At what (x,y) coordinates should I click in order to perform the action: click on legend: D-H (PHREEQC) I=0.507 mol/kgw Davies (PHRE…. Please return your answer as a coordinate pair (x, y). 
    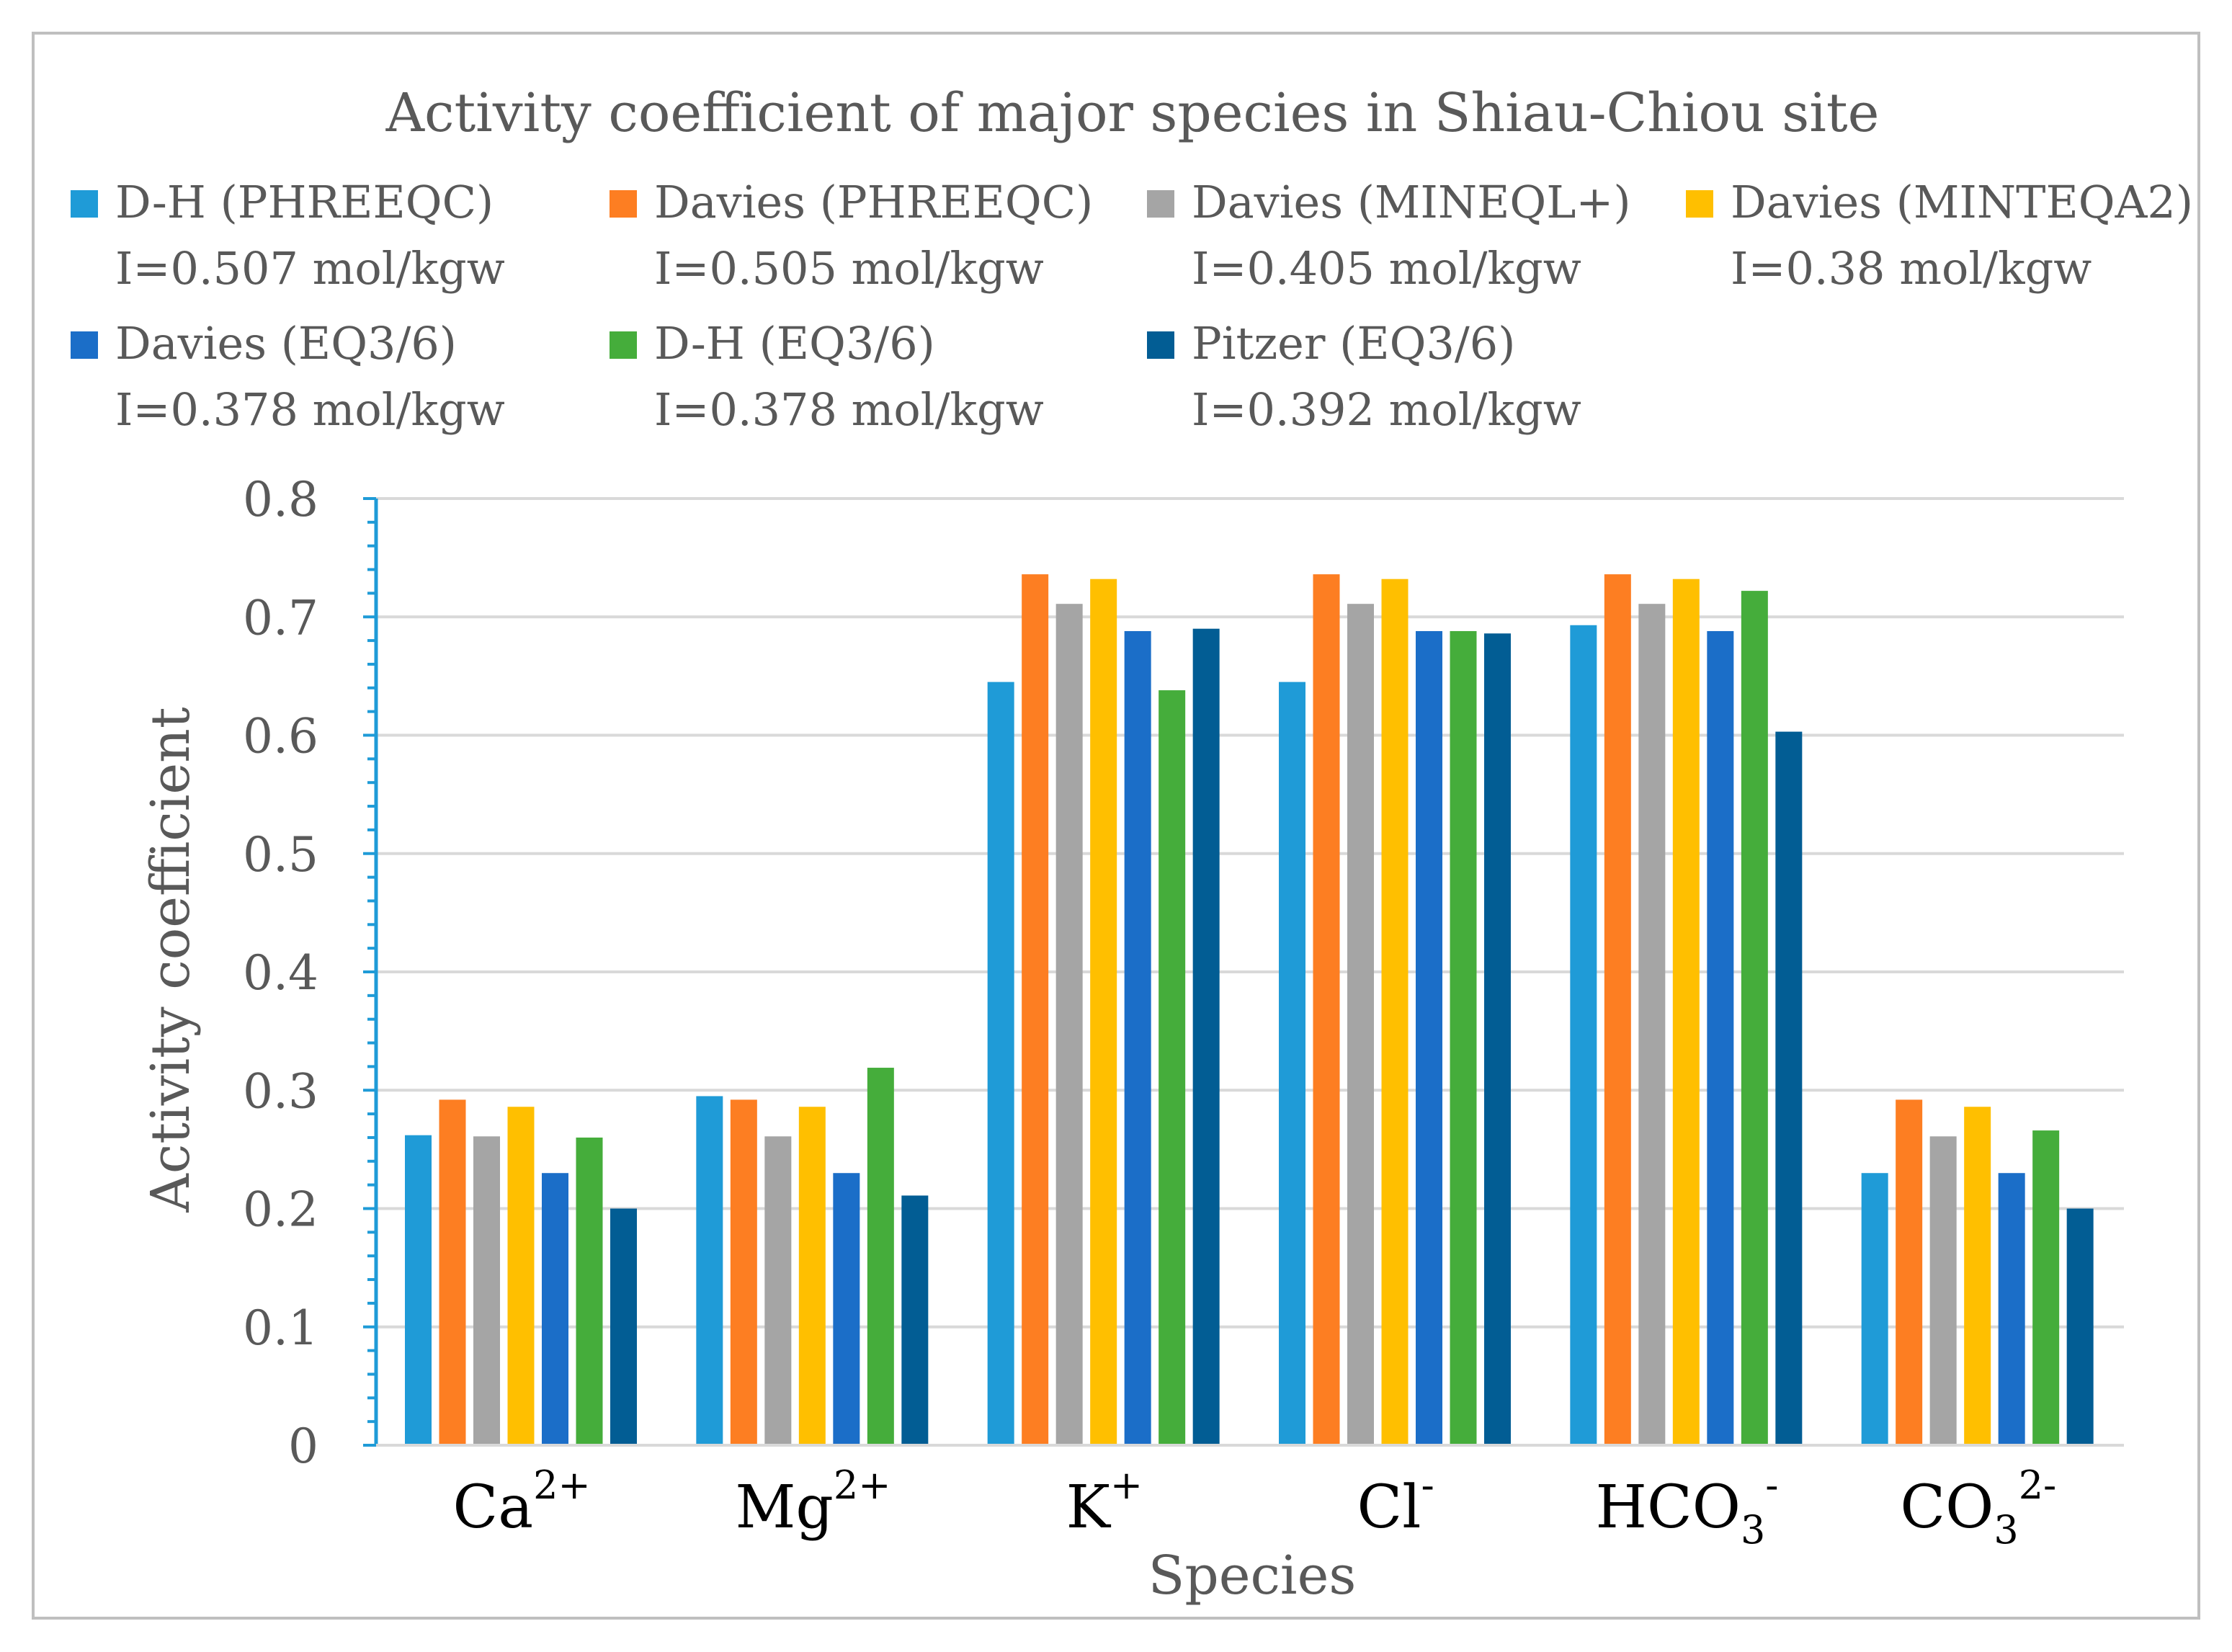
    Looking at the image, I should click on (1132, 306).